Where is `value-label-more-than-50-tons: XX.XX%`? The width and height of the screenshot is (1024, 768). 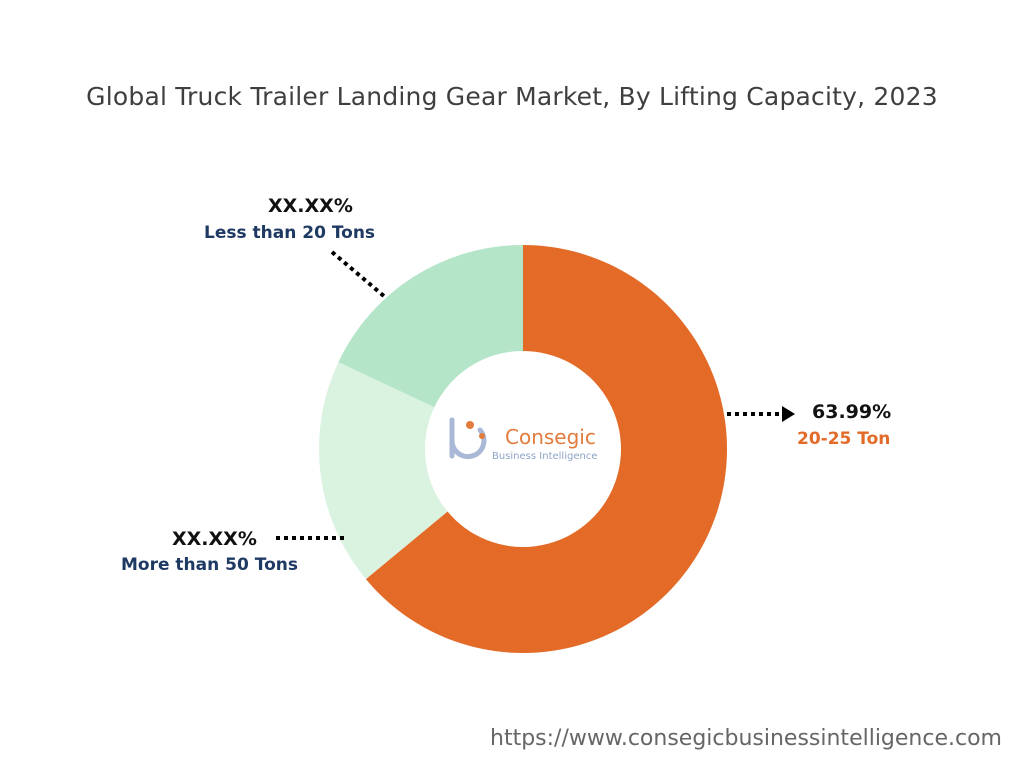 value-label-more-than-50-tons: XX.XX% is located at coordinates (214, 539).